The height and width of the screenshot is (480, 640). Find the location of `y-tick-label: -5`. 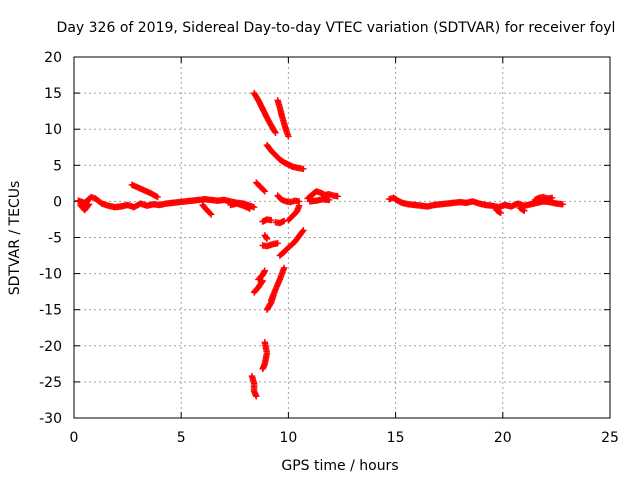

y-tick-label: -5 is located at coordinates (55, 239).